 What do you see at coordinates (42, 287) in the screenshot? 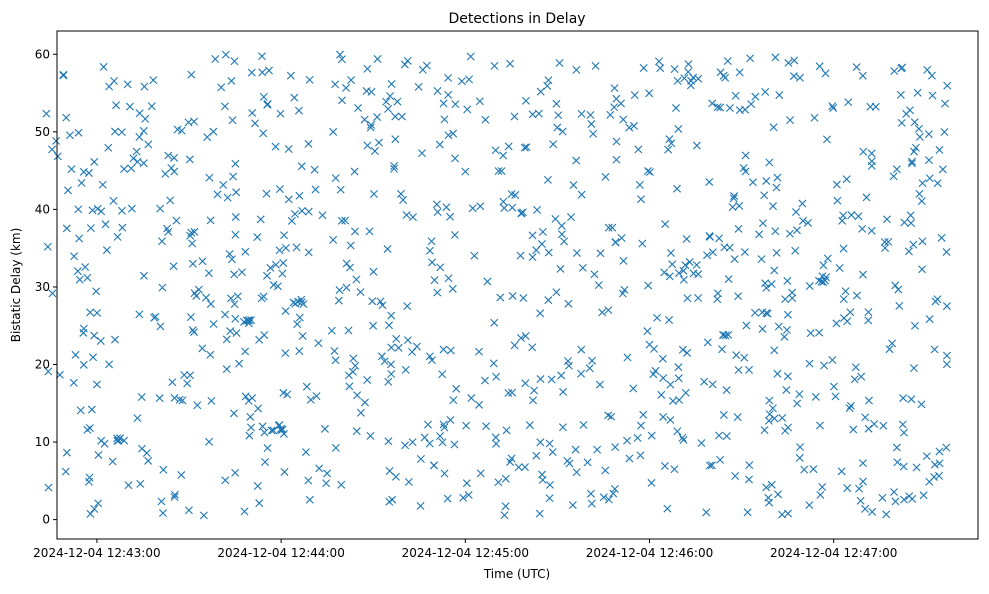
I see `y-tick-label: 30` at bounding box center [42, 287].